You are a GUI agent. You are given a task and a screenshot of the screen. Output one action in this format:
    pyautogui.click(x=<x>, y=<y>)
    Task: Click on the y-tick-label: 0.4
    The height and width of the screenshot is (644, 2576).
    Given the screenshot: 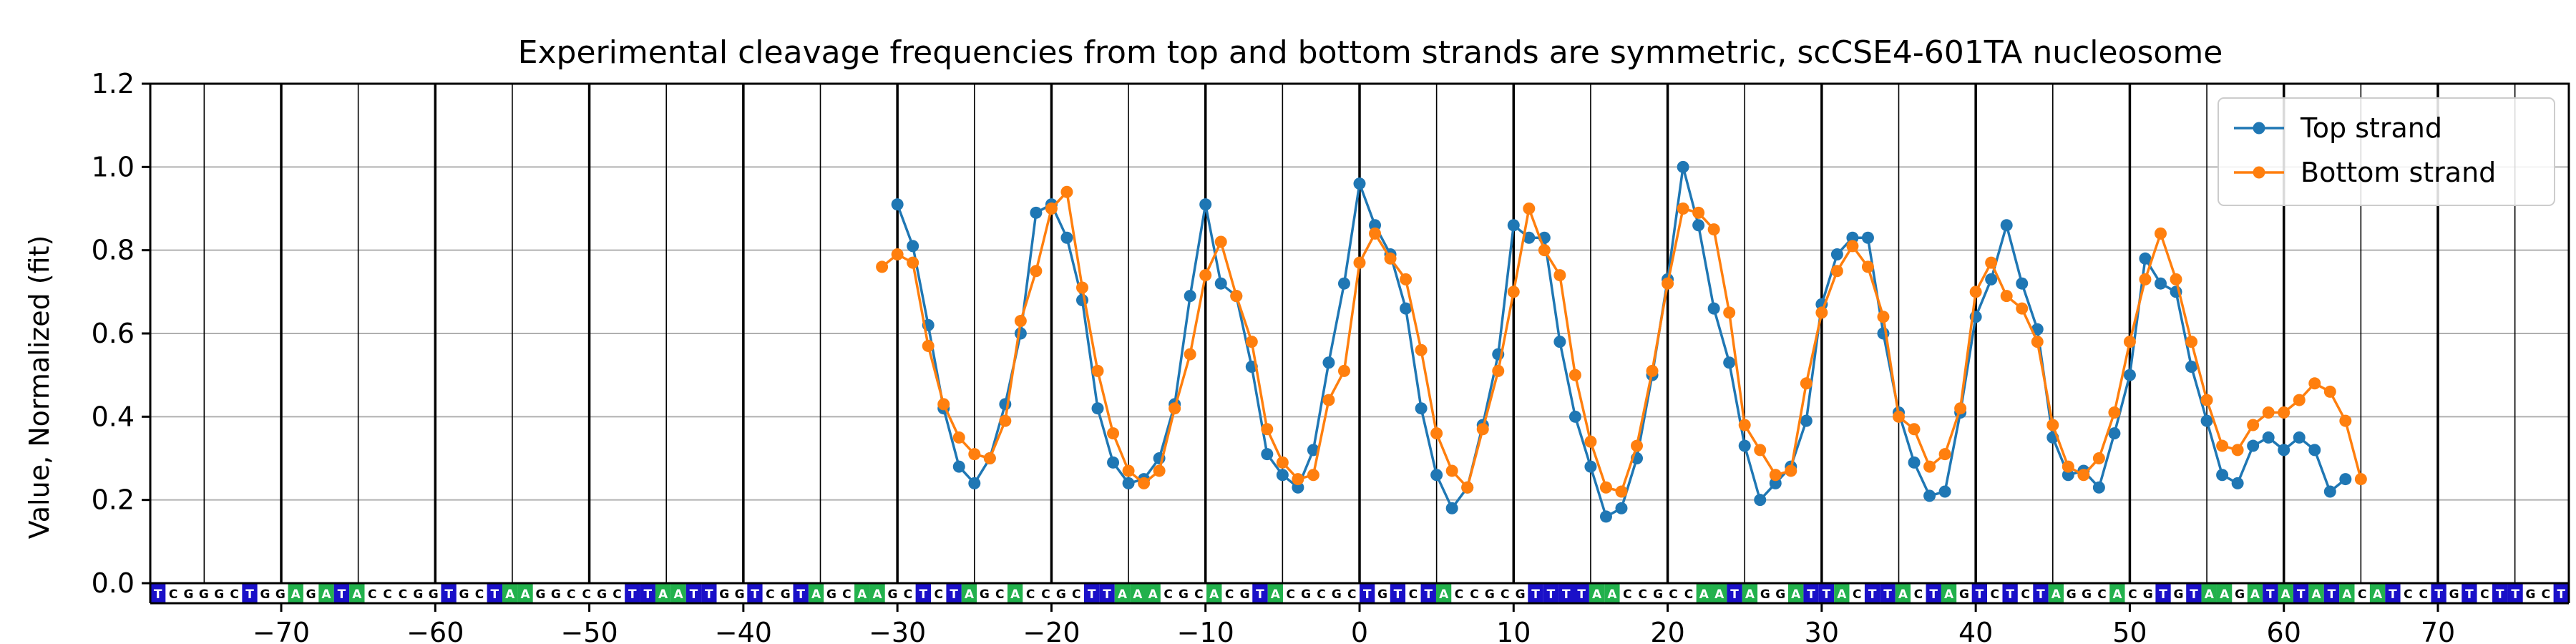 What is the action you would take?
    pyautogui.click(x=113, y=416)
    